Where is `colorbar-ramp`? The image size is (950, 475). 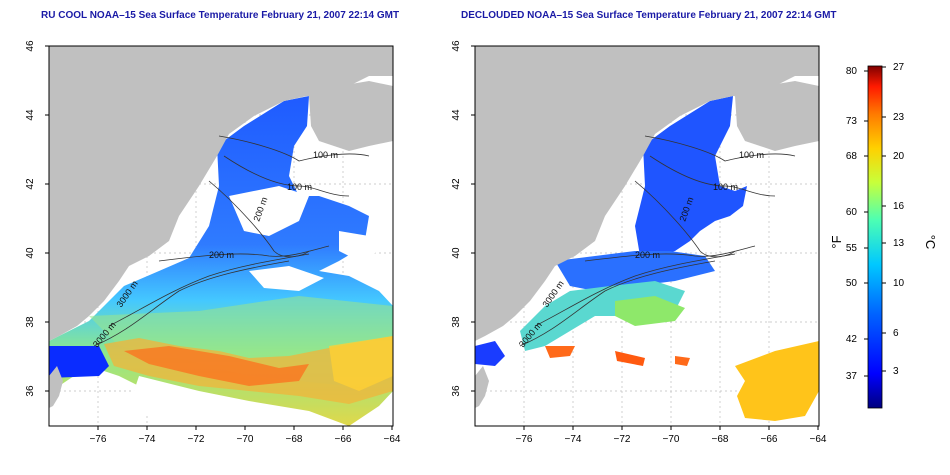 colorbar-ramp is located at coordinates (875, 237).